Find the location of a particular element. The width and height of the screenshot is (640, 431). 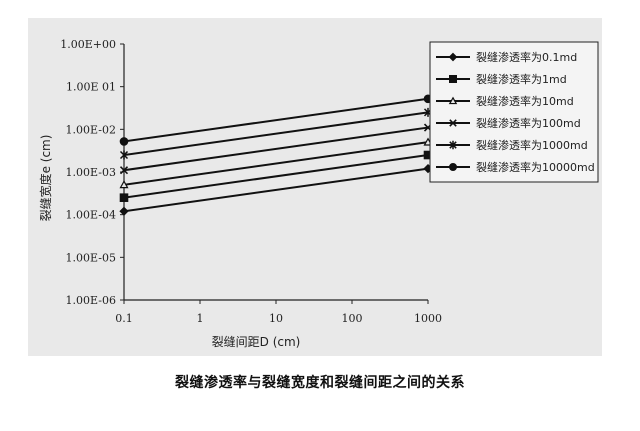

y-tick-label: 1.00E+00 is located at coordinates (88, 44).